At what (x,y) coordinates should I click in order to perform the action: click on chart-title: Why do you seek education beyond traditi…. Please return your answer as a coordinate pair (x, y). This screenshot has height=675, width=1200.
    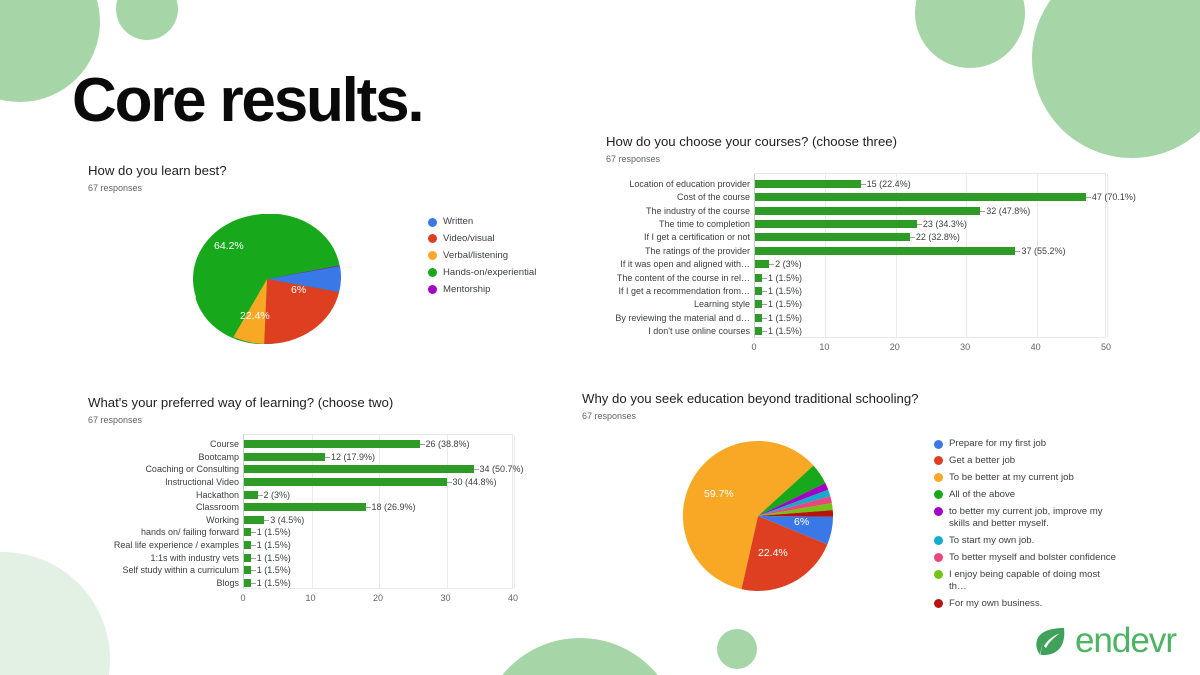
    Looking at the image, I should click on (750, 398).